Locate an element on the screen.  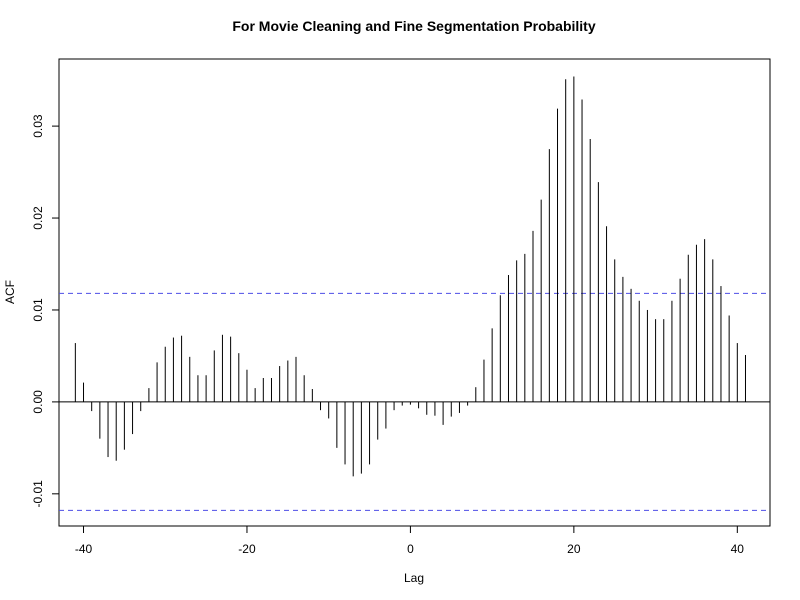
y-tick-label: 0.00 is located at coordinates (38, 402).